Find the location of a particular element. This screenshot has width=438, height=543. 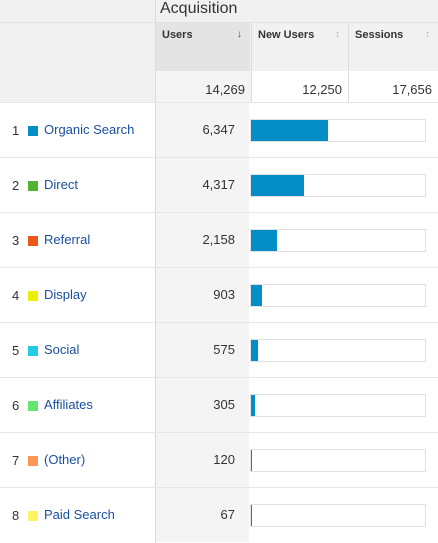

channel-link: Display is located at coordinates (65, 294).